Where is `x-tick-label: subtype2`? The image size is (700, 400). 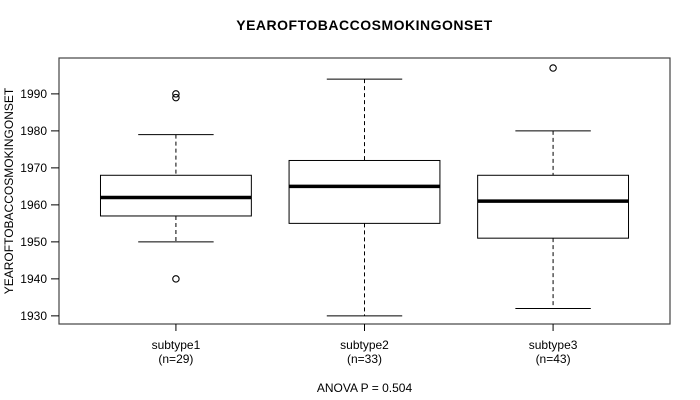 x-tick-label: subtype2 is located at coordinates (364, 345).